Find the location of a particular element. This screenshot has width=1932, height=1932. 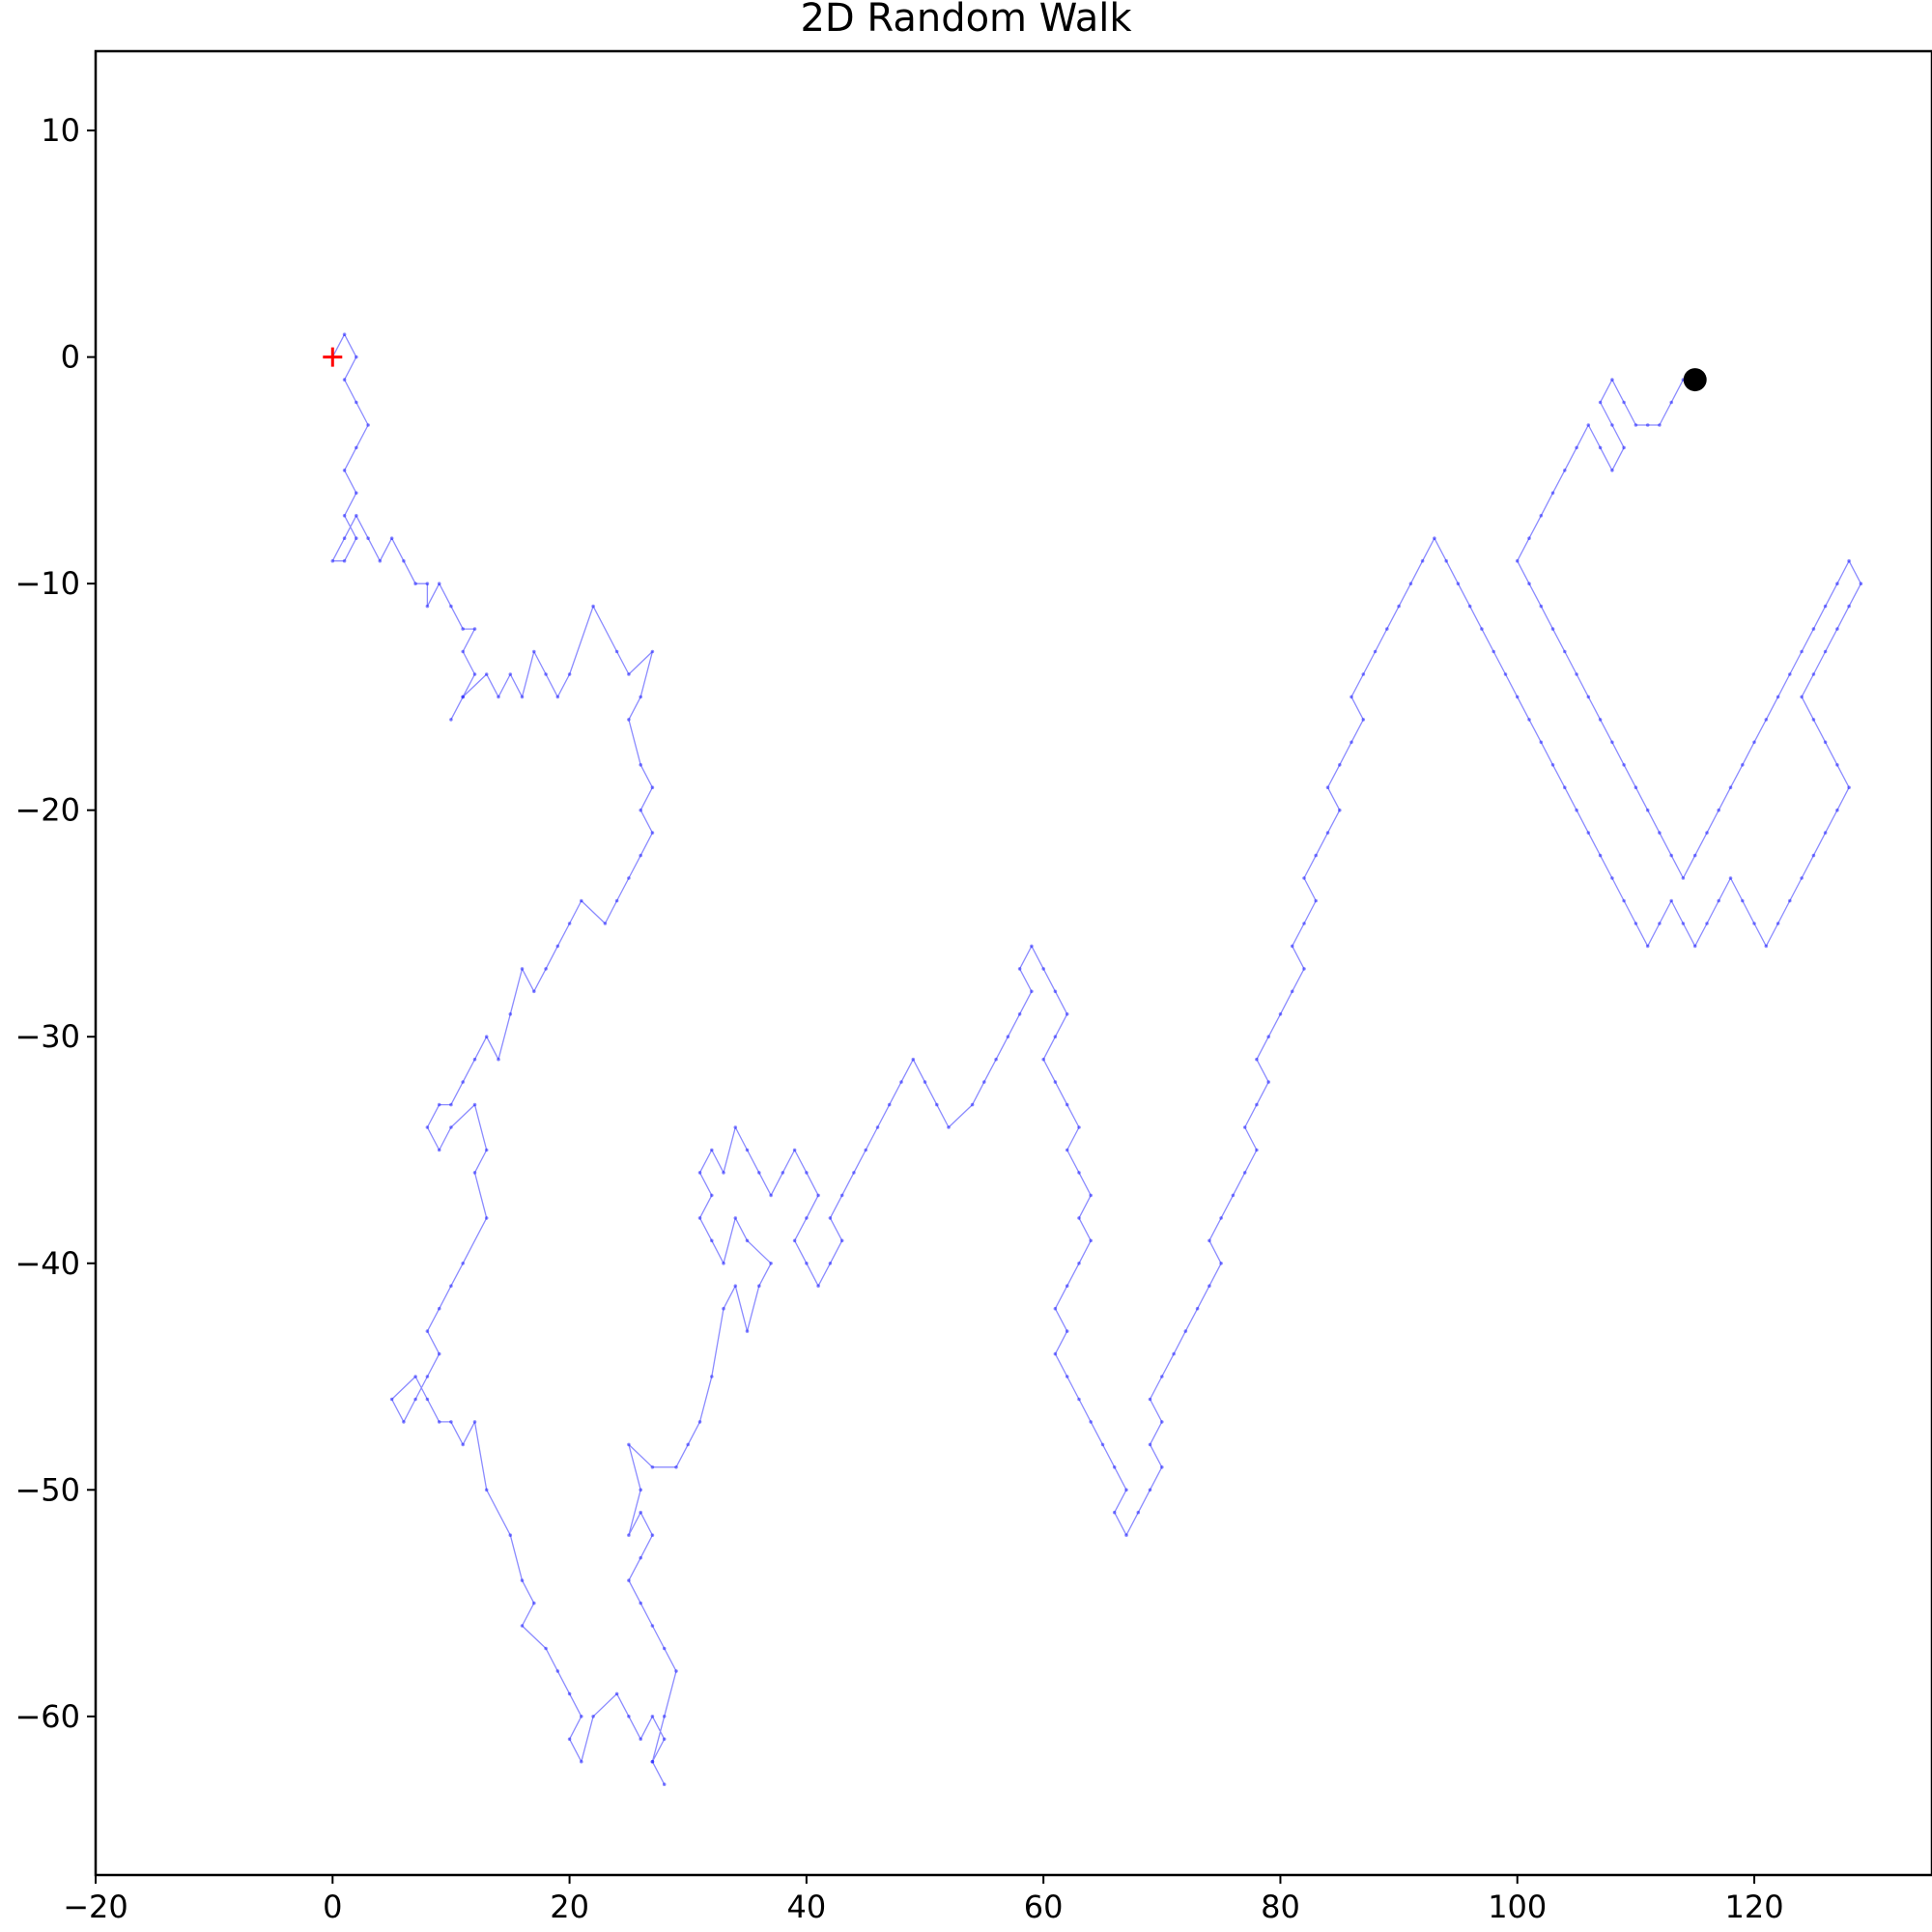

x-axis: −20 0 20 40 60 80 100 120 is located at coordinates (923, 1900).